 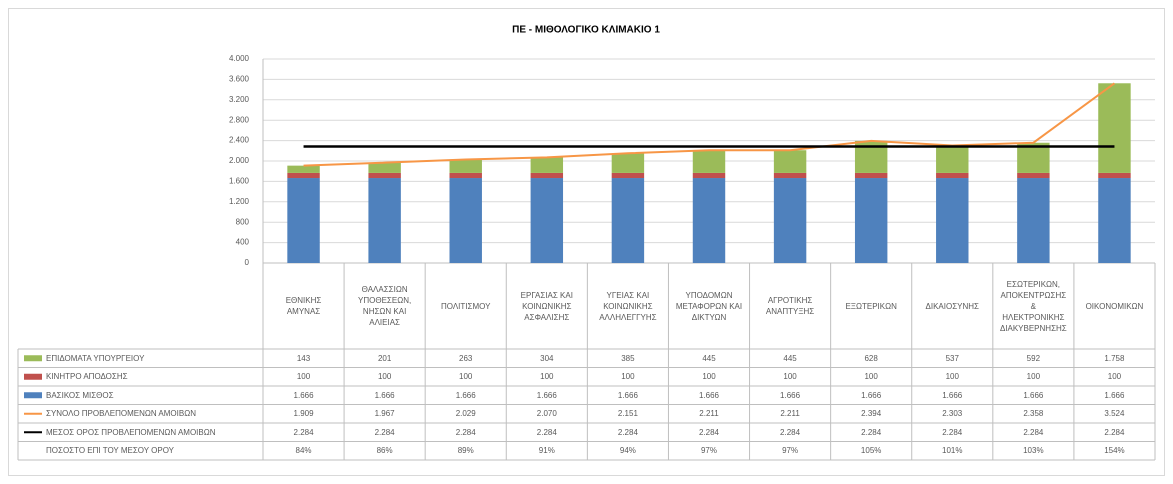 What do you see at coordinates (465, 451) in the screenshot?
I see `table-cell: 89%` at bounding box center [465, 451].